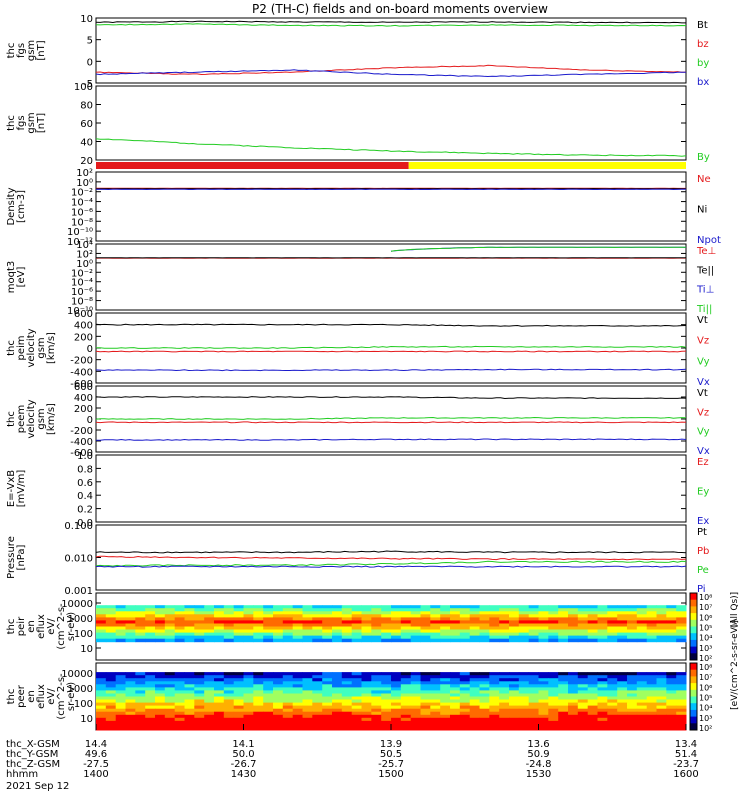 The image size is (750, 800). Describe the element at coordinates (391, 418) in the screenshot. I see `series-Vy` at that location.